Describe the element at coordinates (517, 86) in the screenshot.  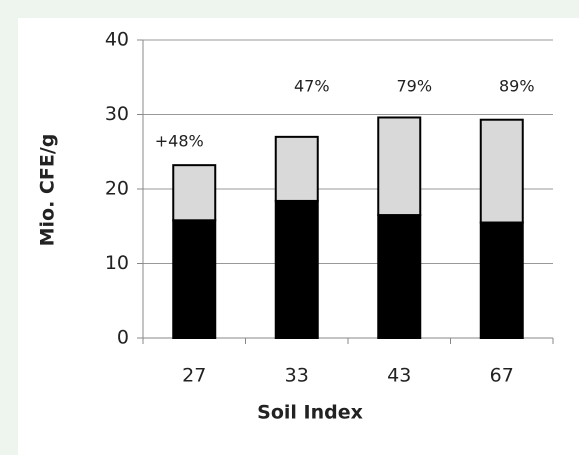
I see `annotation: 89%` at that location.